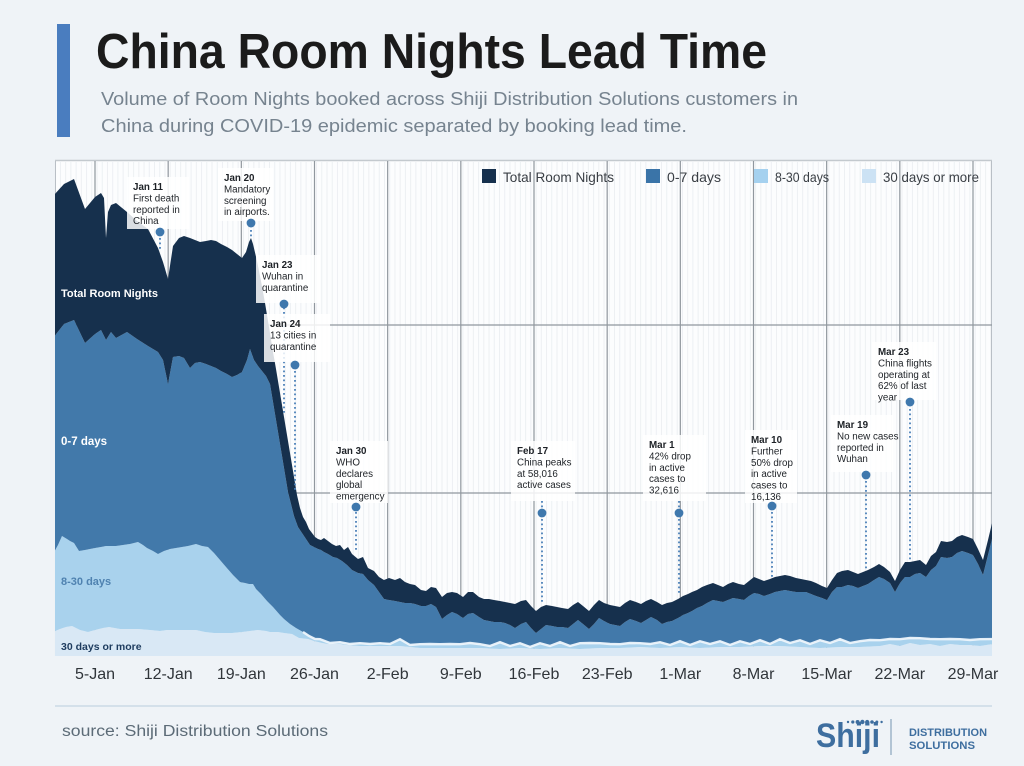 The image size is (1024, 766). I want to click on svg-text: DISTRIBUTION, so click(948, 733).